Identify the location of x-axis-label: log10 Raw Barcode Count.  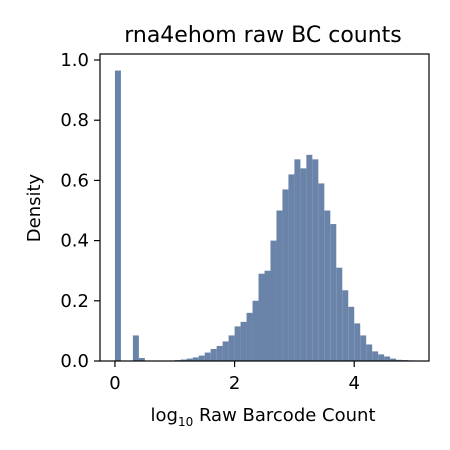
(262, 417).